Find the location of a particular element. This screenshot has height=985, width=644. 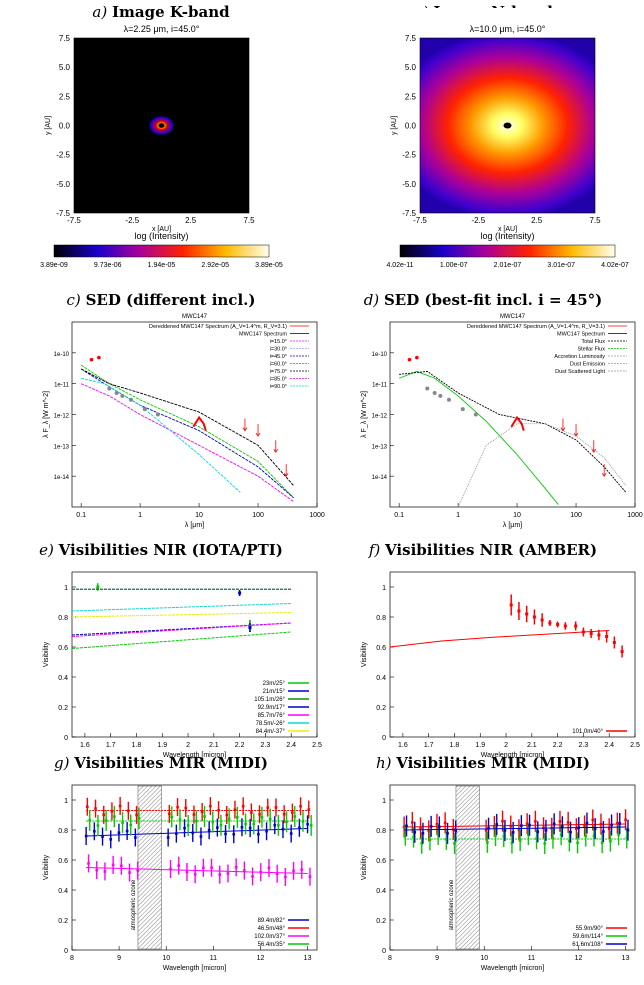

x-axis-label: λ [μm] is located at coordinates (194, 525).